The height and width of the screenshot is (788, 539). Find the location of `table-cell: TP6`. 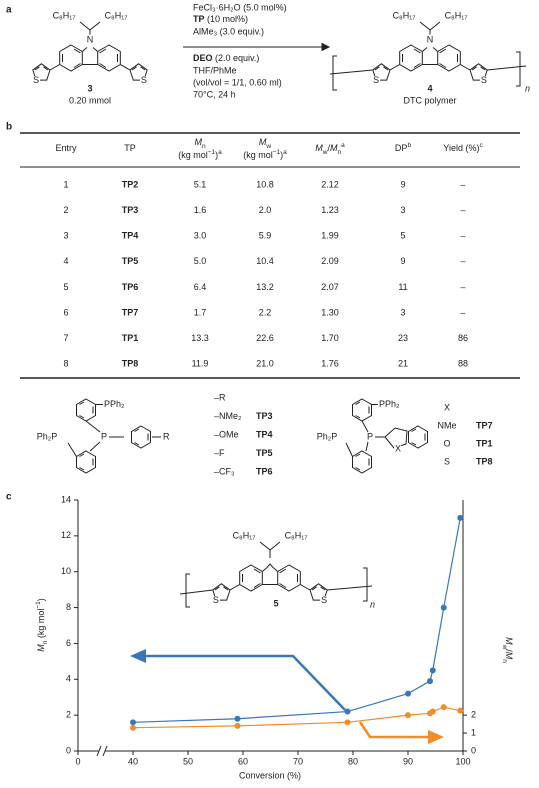

table-cell: TP6 is located at coordinates (130, 287).